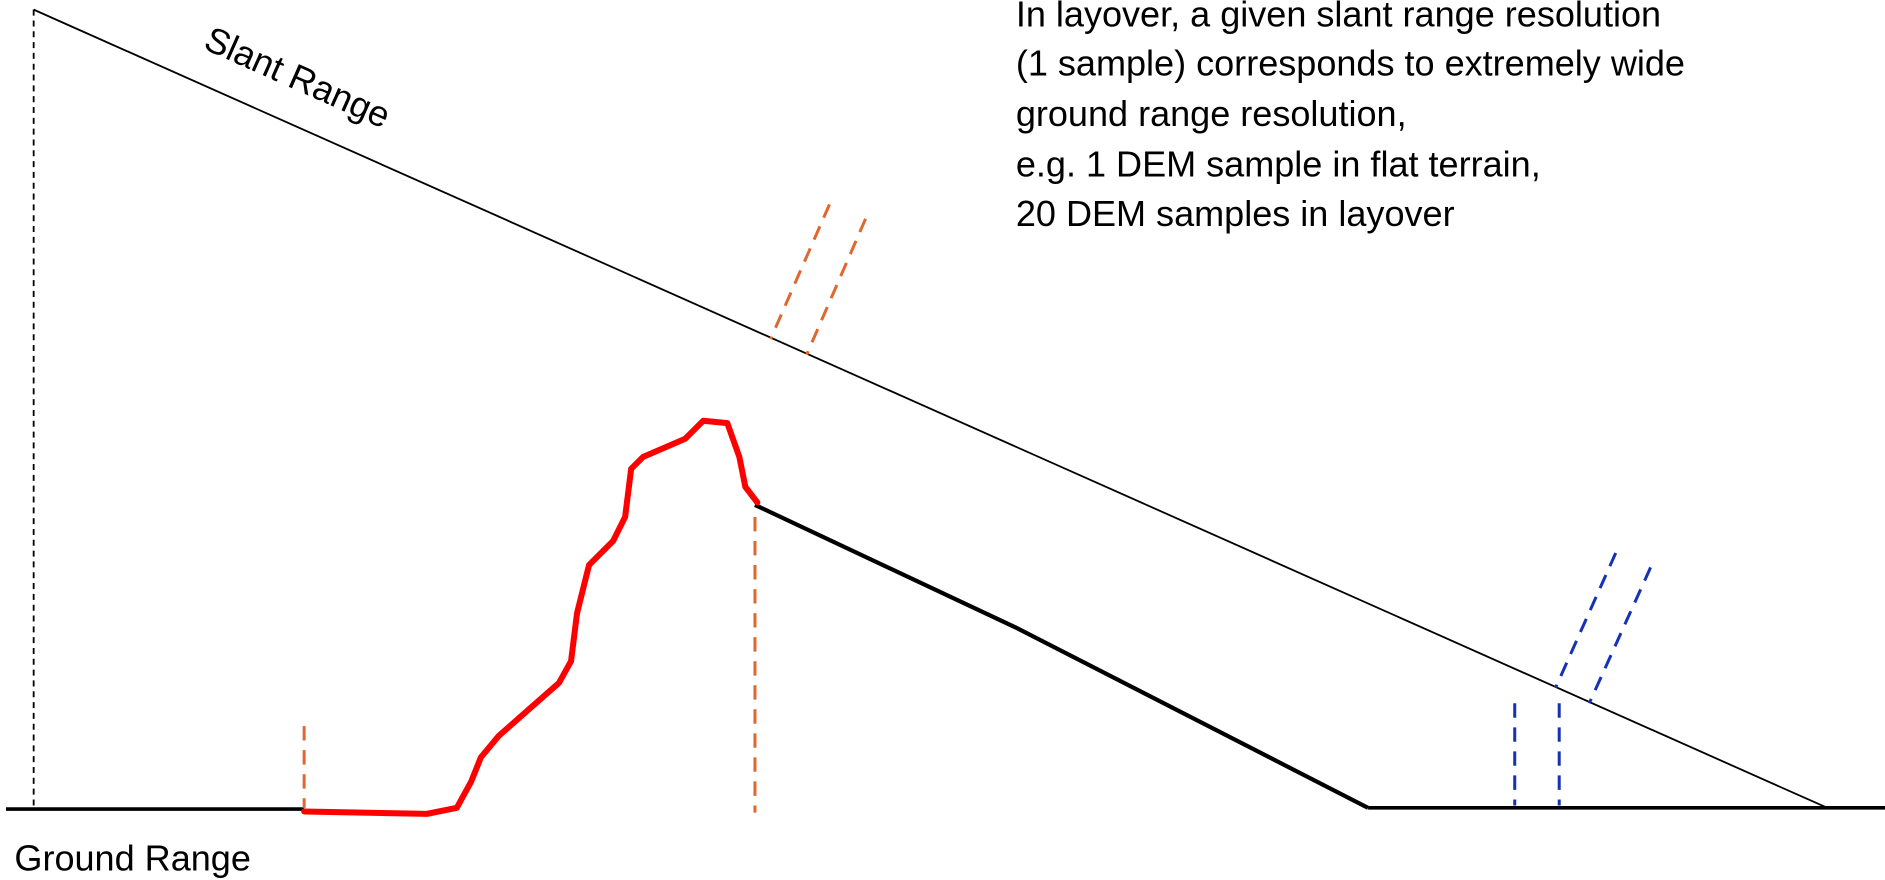 The height and width of the screenshot is (880, 1885). I want to click on terrain-slope, so click(1062, 656).